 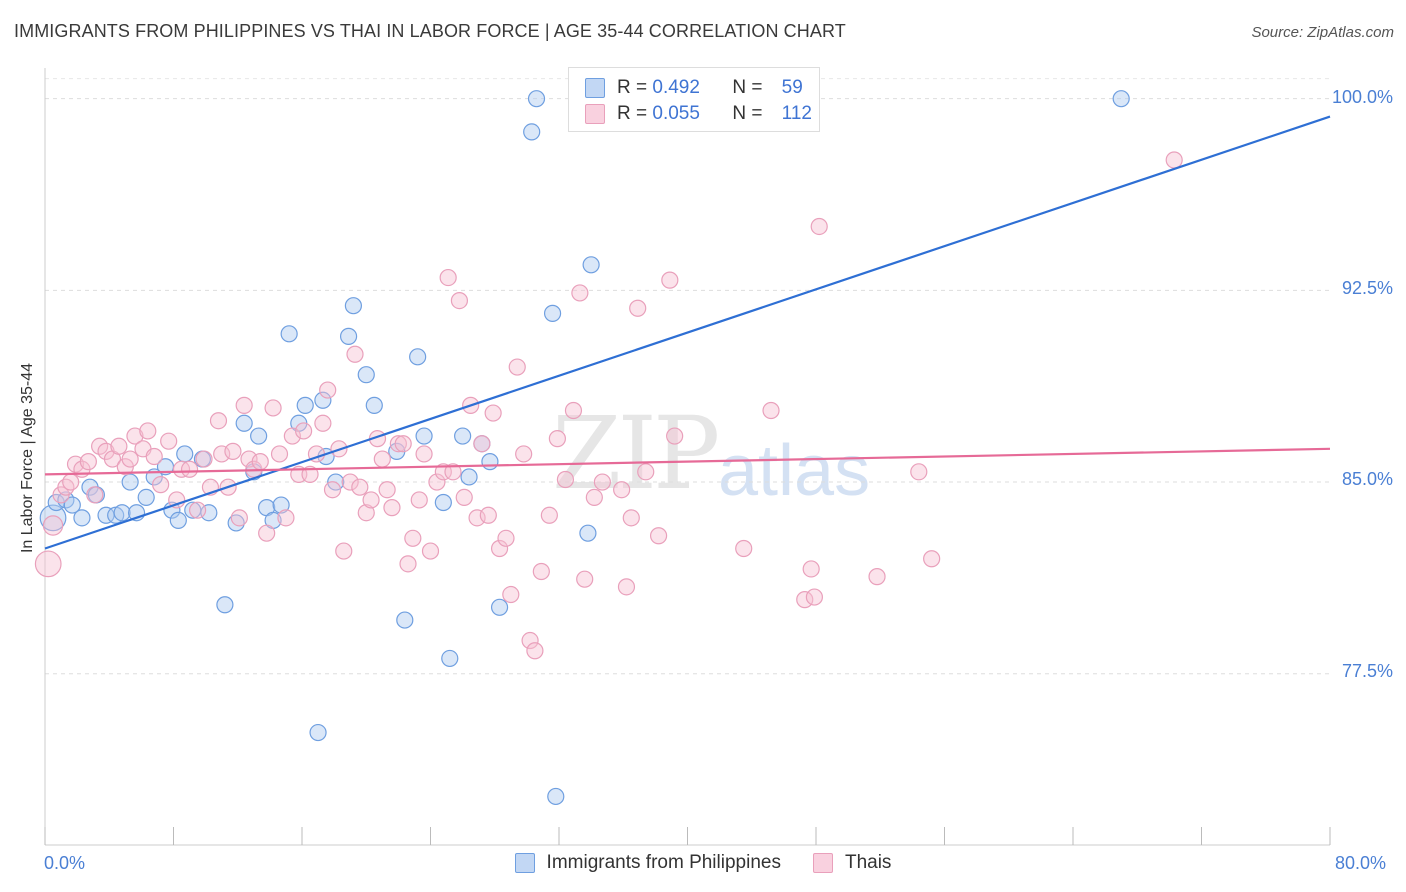 What do you see at coordinates (1362, 97) in the screenshot?
I see `y-tick-label: 100.0%` at bounding box center [1362, 97].